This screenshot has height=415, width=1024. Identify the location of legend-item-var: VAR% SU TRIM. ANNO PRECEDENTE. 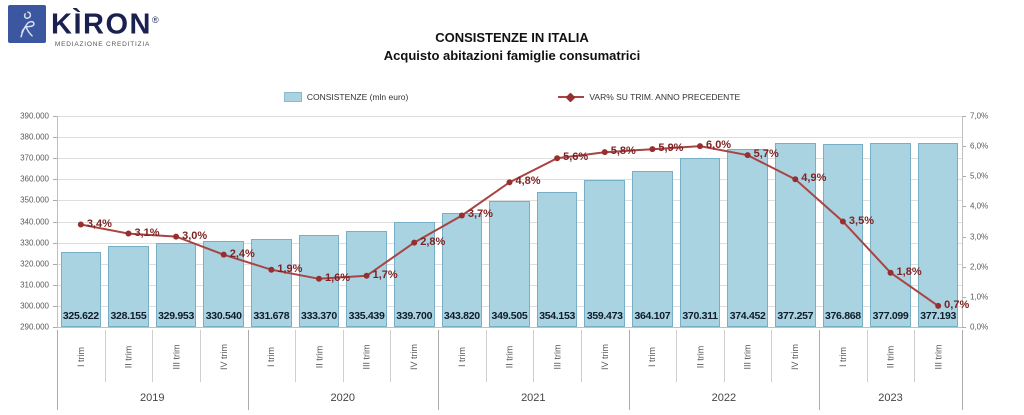
(649, 97).